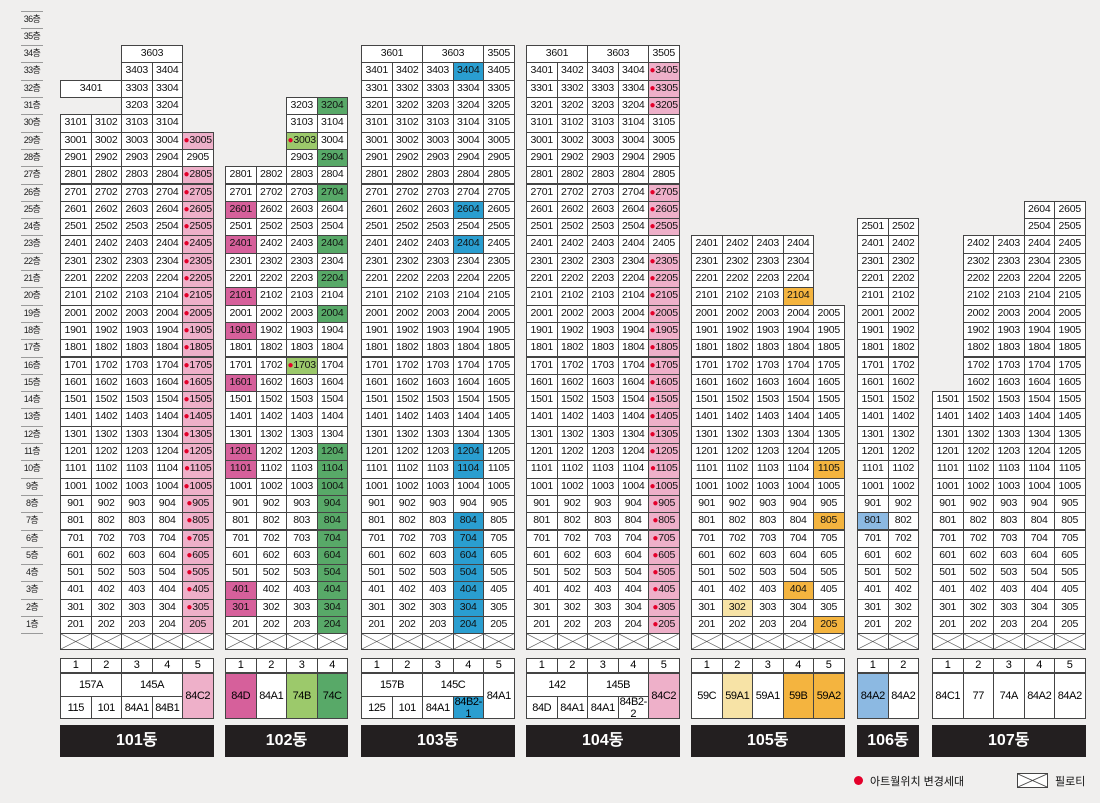  Describe the element at coordinates (167, 279) in the screenshot. I see `unit-cell: 2204` at that location.